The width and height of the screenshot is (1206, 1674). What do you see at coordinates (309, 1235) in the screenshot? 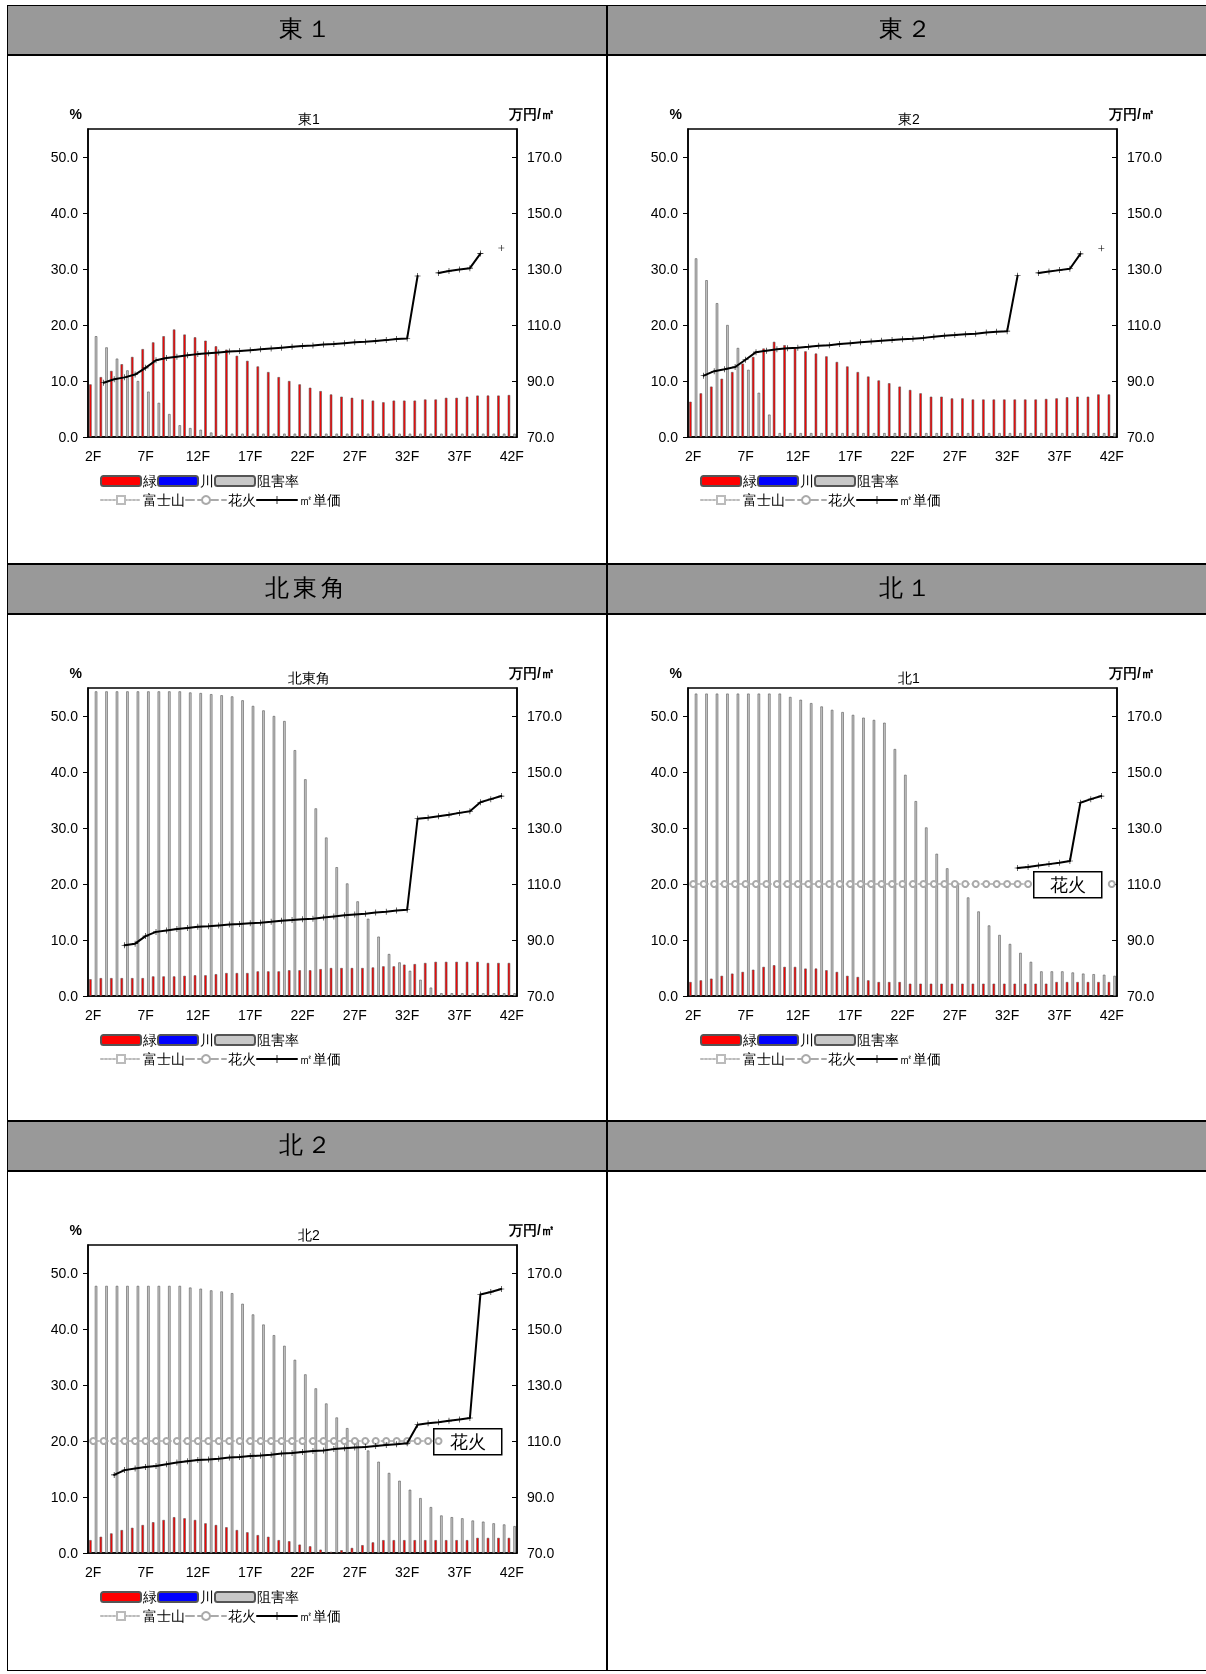
I see `chart-subtitle: 北2` at bounding box center [309, 1235].